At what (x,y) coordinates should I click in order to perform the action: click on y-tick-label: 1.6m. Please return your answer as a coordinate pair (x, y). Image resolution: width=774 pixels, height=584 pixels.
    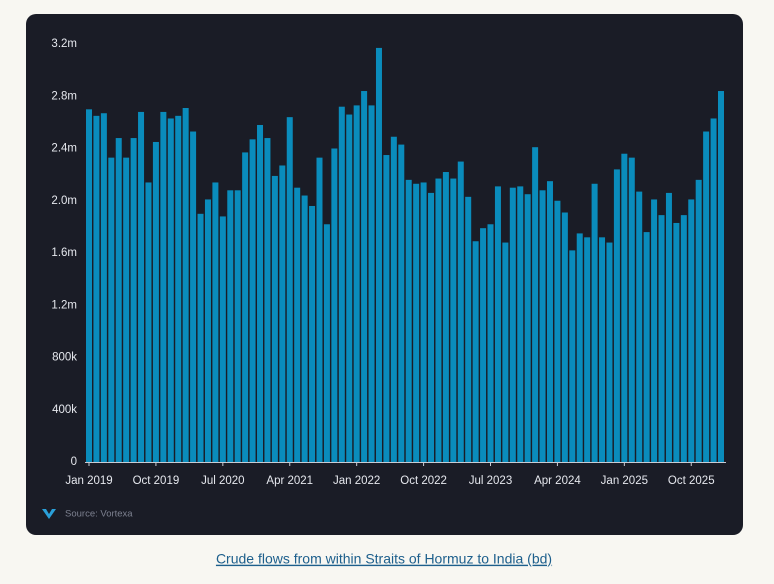
    Looking at the image, I should click on (64, 253).